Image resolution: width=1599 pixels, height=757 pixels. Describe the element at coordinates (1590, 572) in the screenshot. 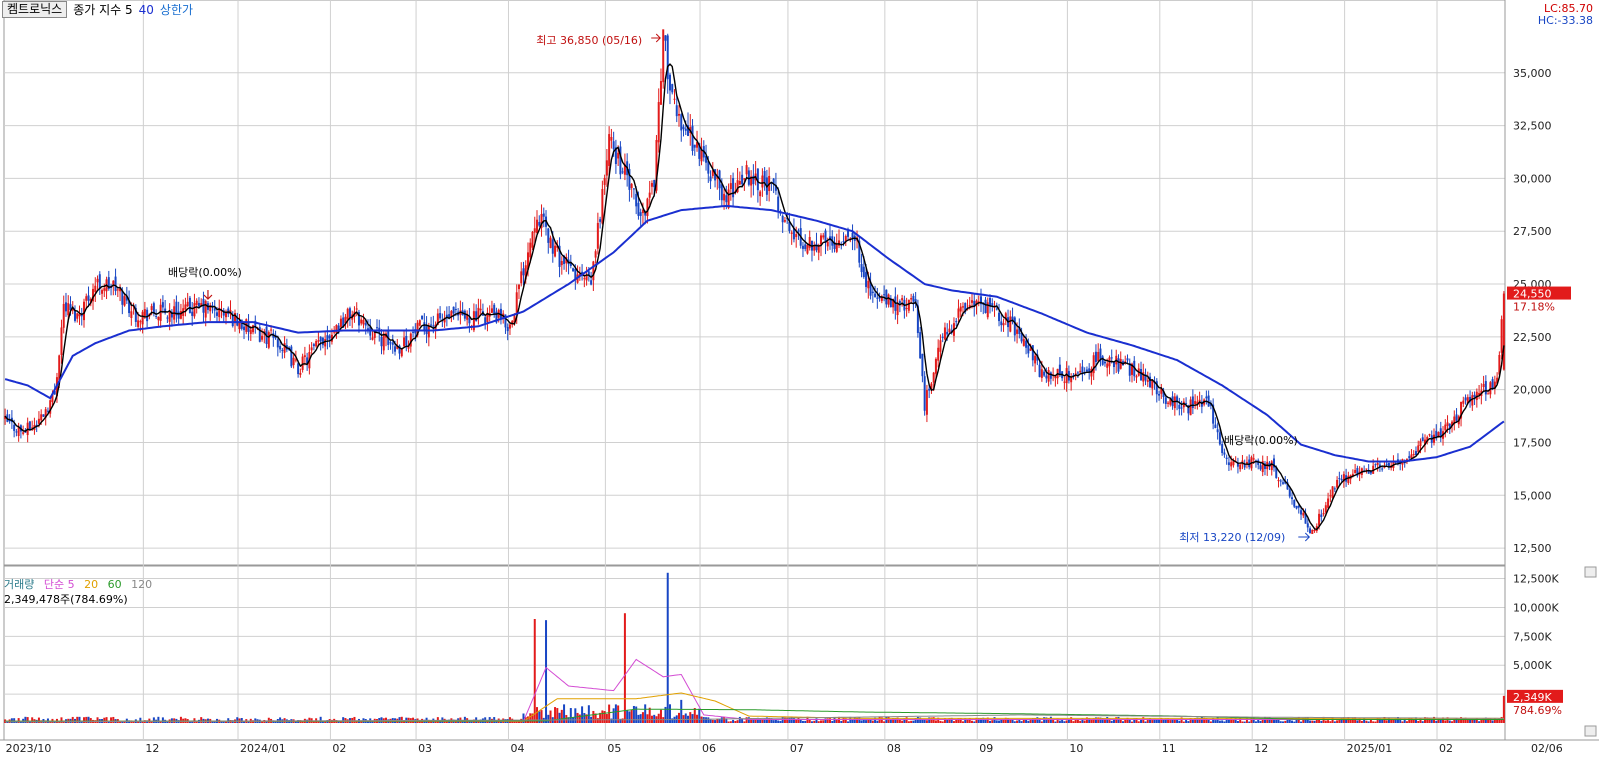

I see `volume-scroll-up-button` at that location.